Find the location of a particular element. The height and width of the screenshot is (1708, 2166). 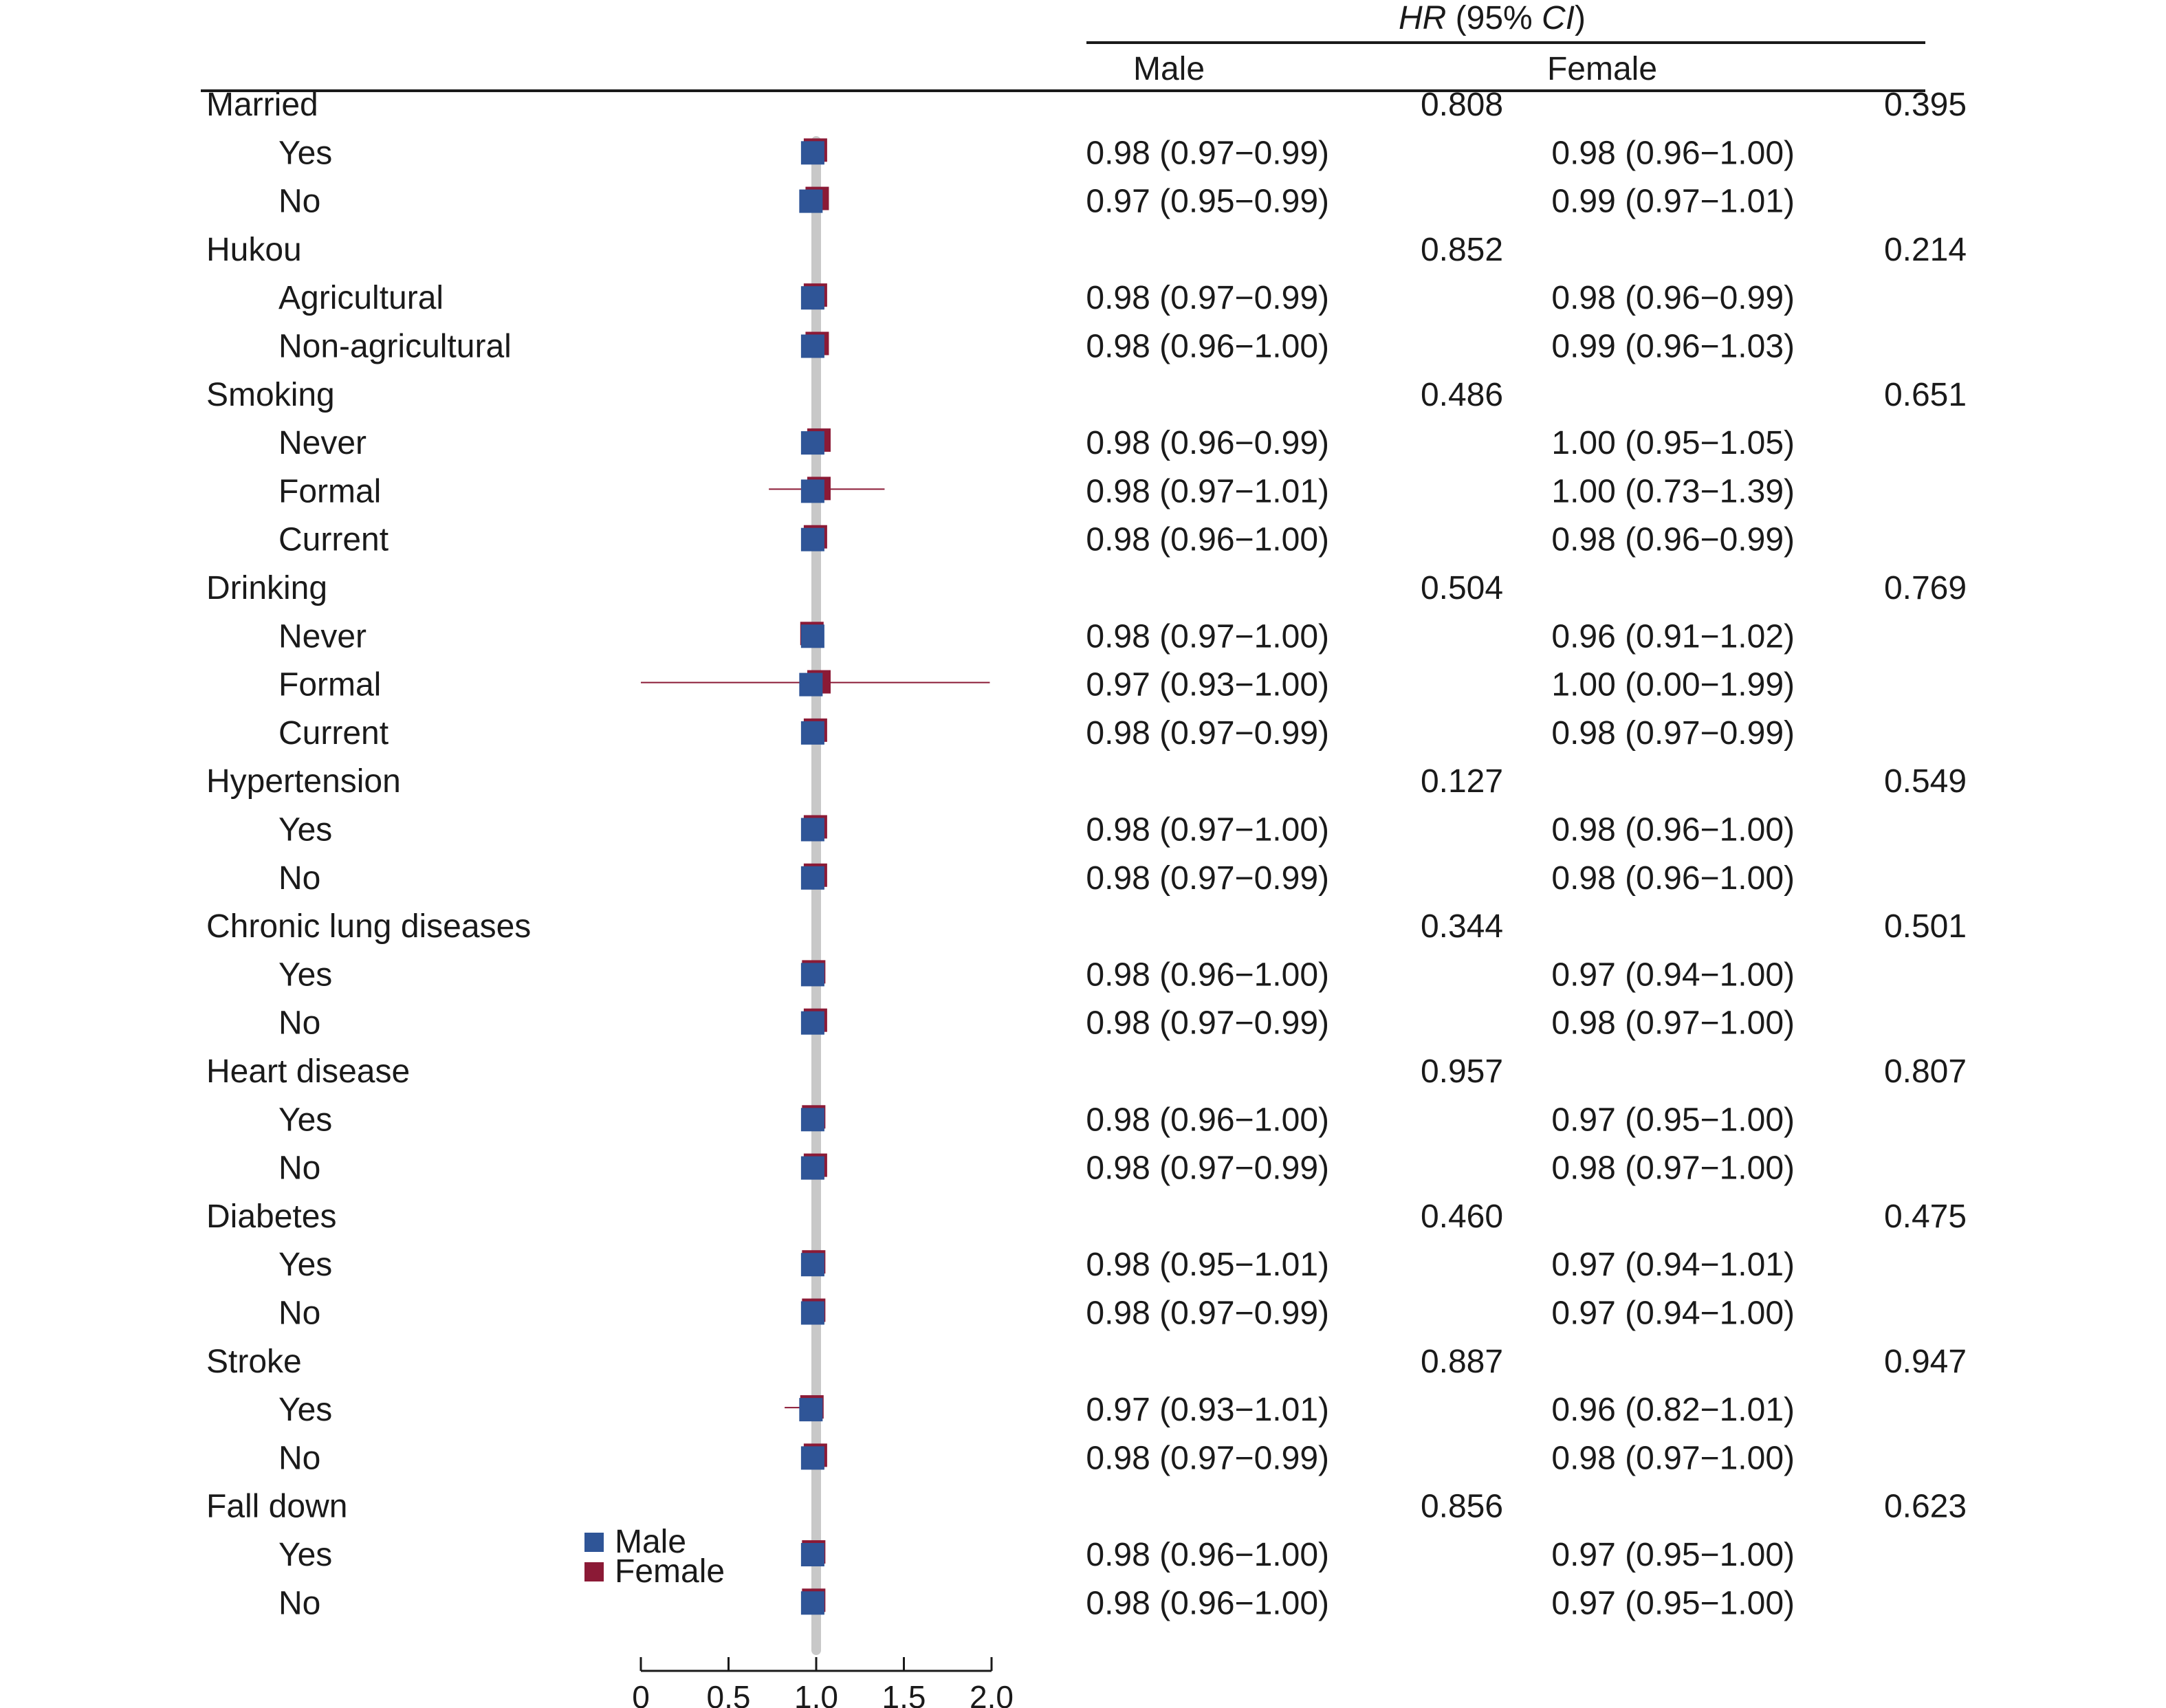

group-label: Heart disease is located at coordinates (308, 1071).